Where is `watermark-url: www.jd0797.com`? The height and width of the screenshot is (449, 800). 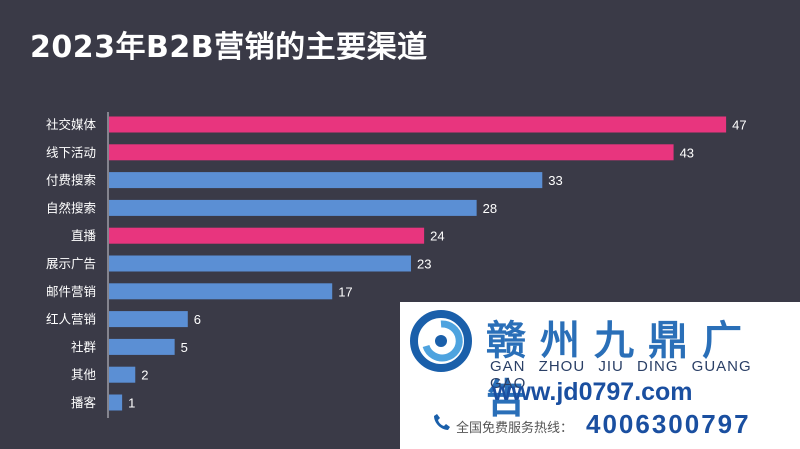
watermark-url: www.jd0797.com is located at coordinates (592, 392).